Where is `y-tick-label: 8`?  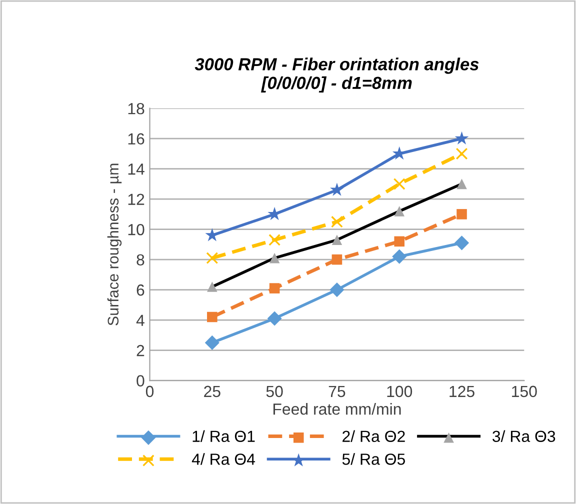 y-tick-label: 8 is located at coordinates (140, 260).